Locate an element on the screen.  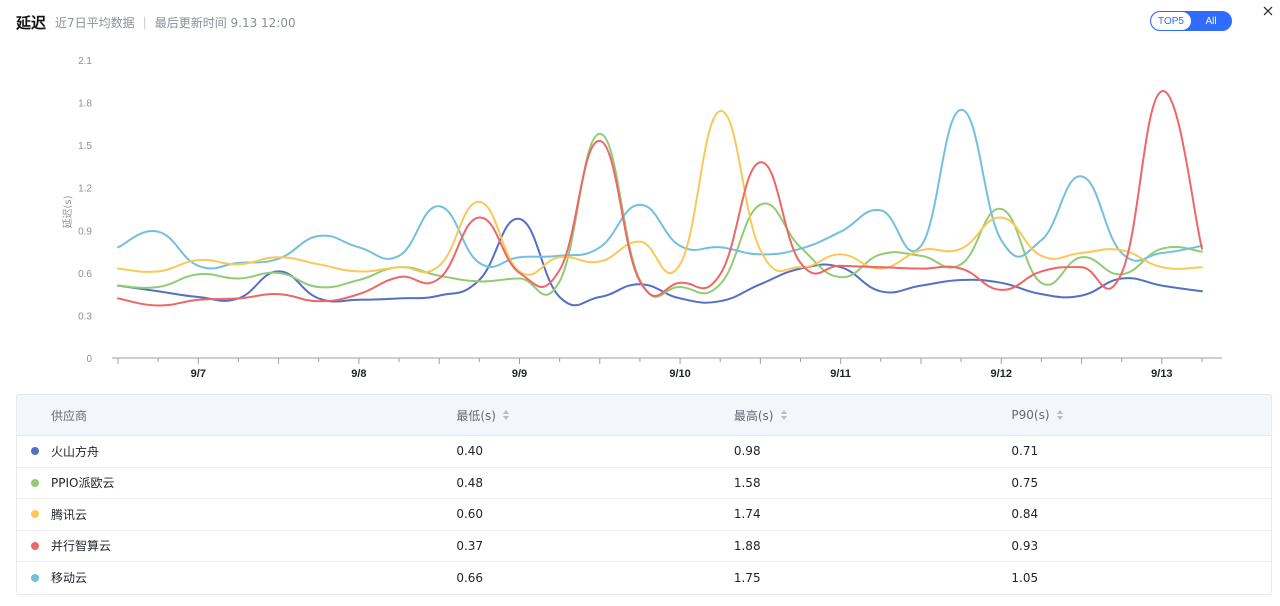
provider-cell: 移动云 is located at coordinates (236, 577).